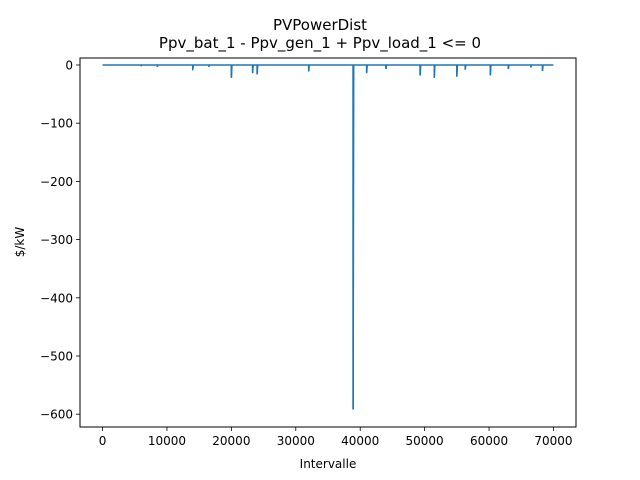  What do you see at coordinates (231, 441) in the screenshot?
I see `x-tick-label-2: 20000` at bounding box center [231, 441].